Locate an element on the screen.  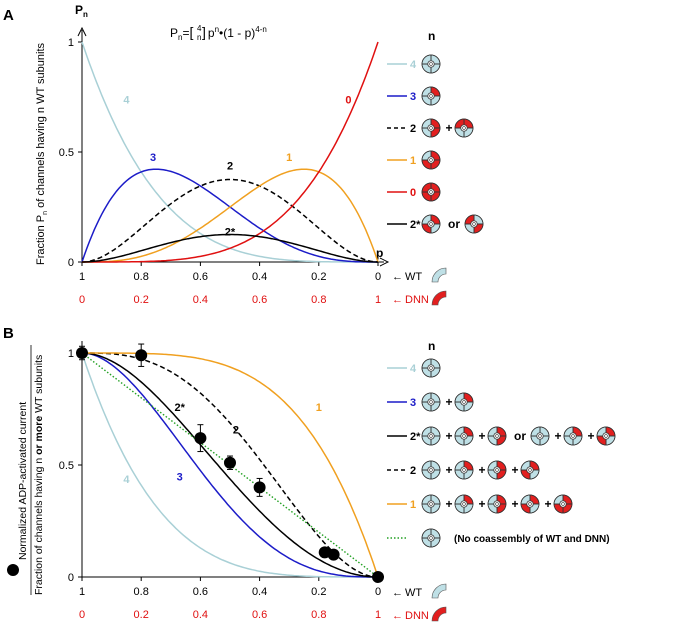
series-label-2*: 2* is located at coordinates (230, 233).